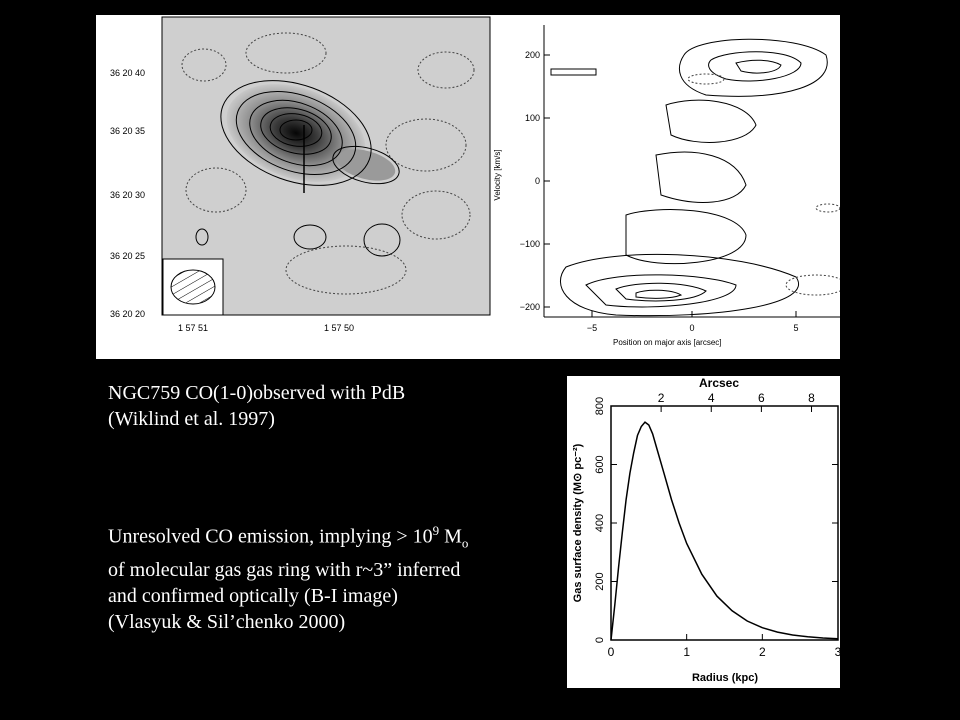 This screenshot has height=720, width=960. I want to click on y-axis-label: Gas surface density (M⊙ pc⁻²), so click(578, 522).